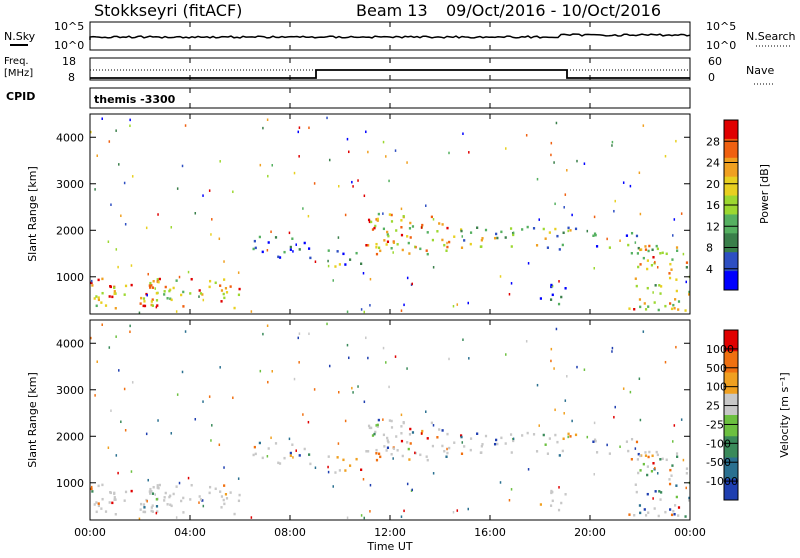  Describe the element at coordinates (590, 532) in the screenshot. I see `x-tick-label: 20:00` at that location.